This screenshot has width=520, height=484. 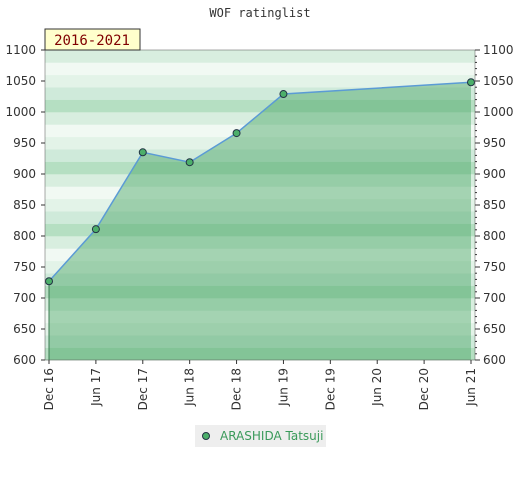 What do you see at coordinates (24, 236) in the screenshot?
I see `y-tick-label: 800` at bounding box center [24, 236].